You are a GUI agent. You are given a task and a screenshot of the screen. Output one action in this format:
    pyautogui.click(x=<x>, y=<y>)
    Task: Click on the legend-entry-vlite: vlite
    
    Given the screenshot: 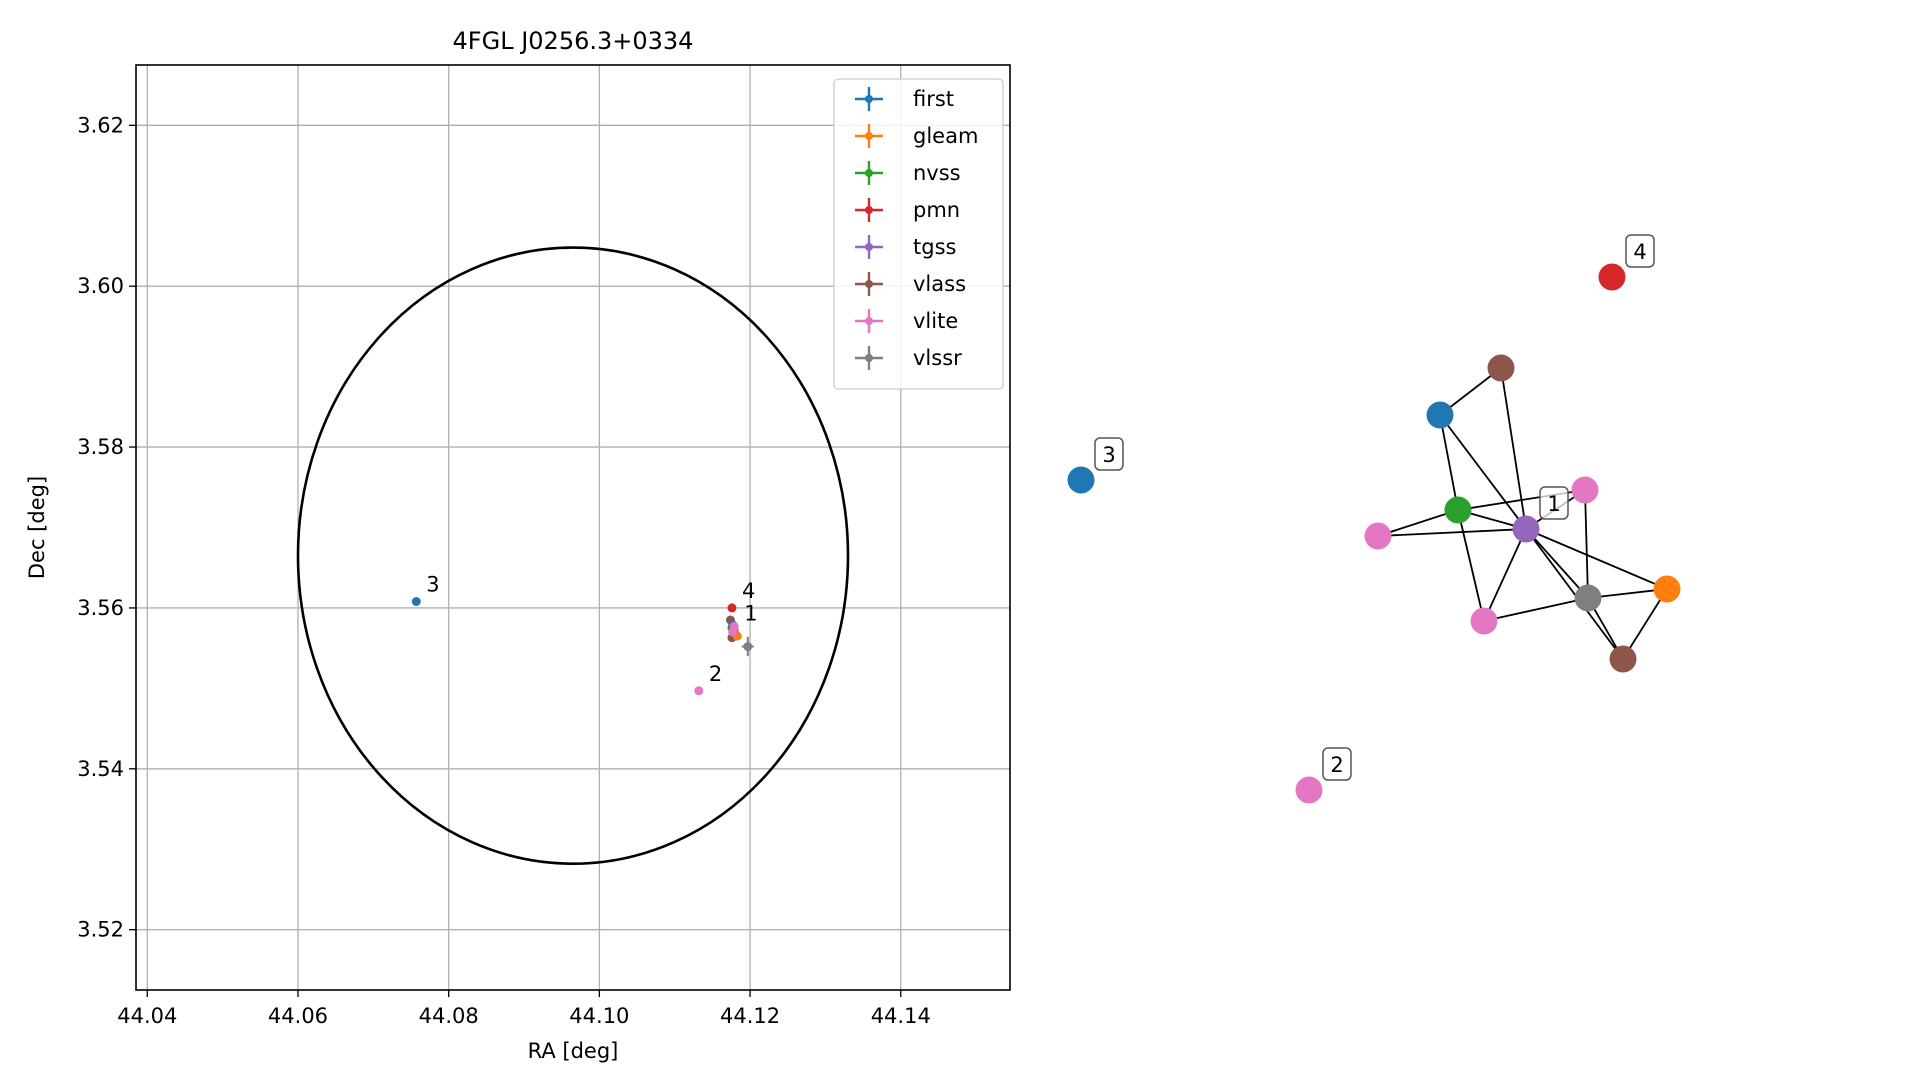 What is the action you would take?
    pyautogui.click(x=906, y=321)
    